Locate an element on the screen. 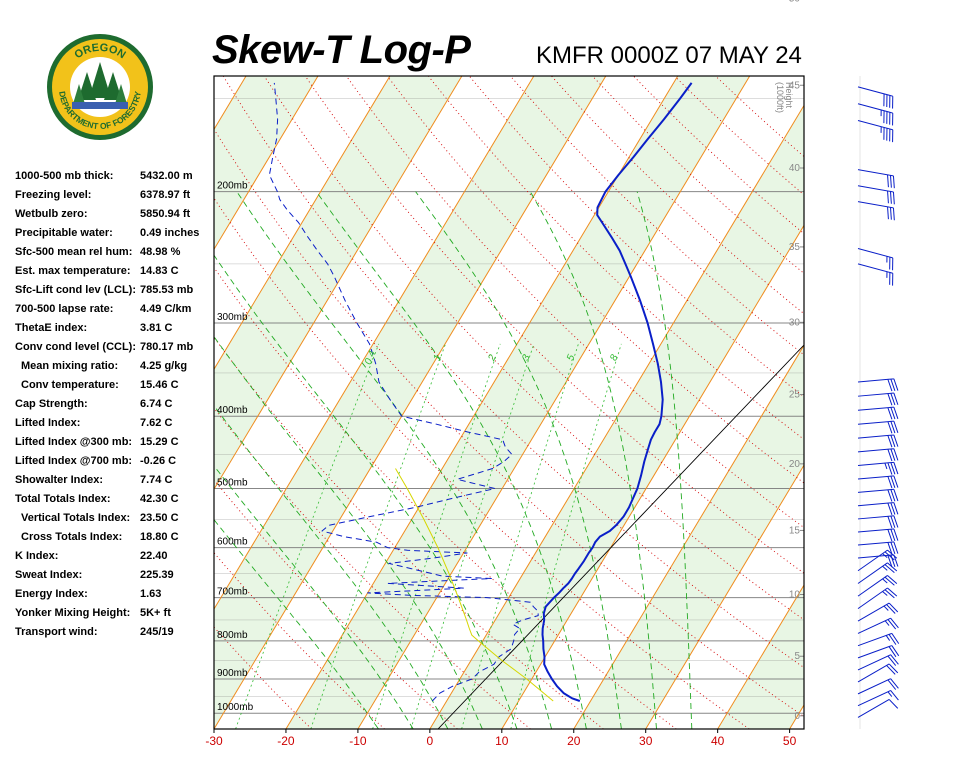  wind-barb-column is located at coordinates (878, 402).